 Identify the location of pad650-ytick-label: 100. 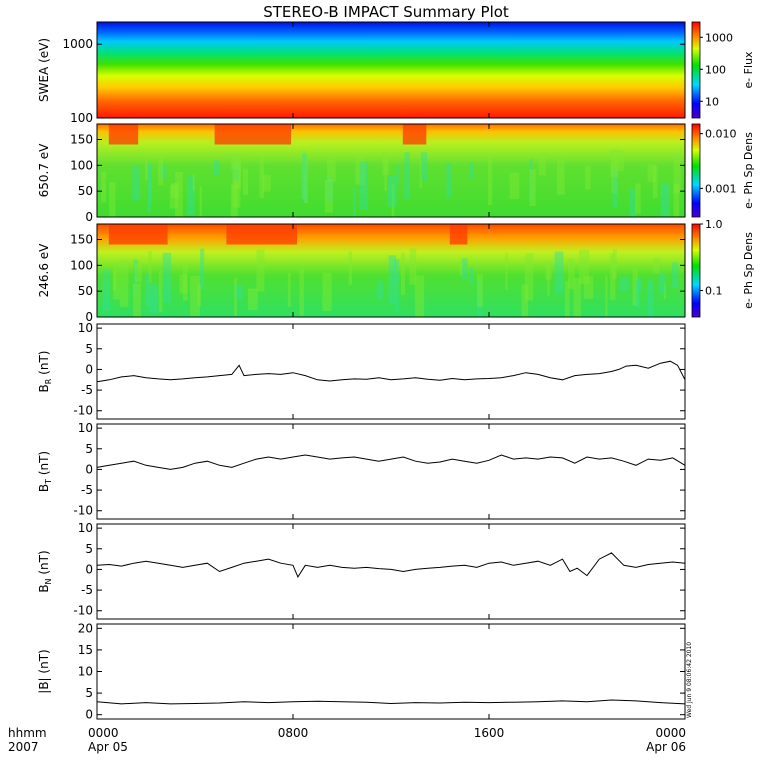
(81, 165).